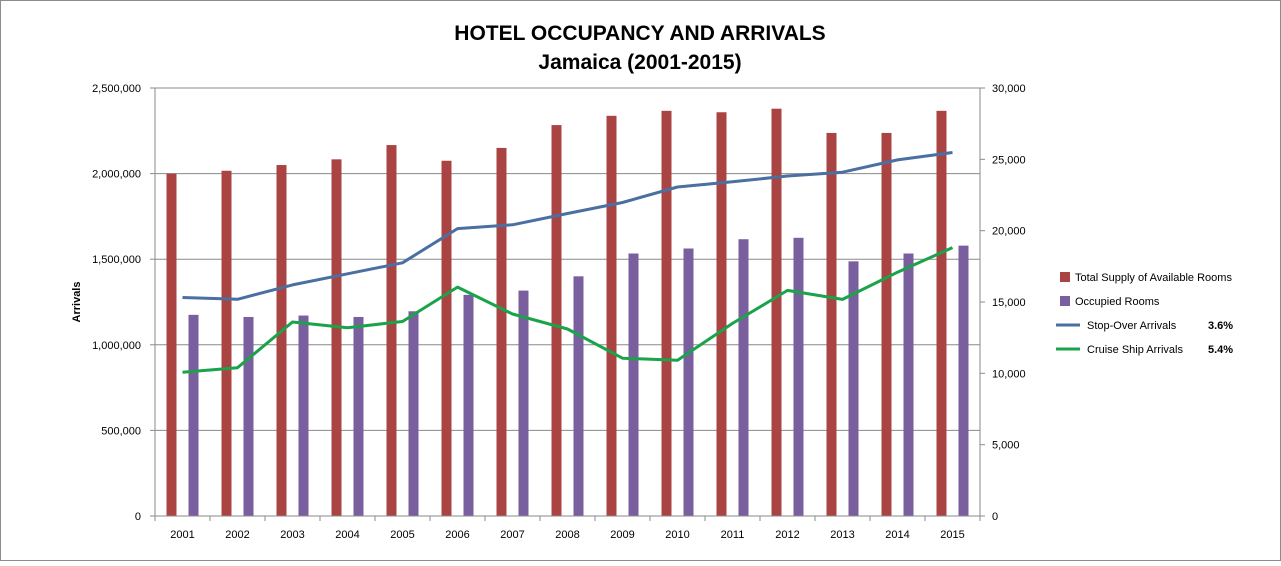 Image resolution: width=1281 pixels, height=566 pixels. What do you see at coordinates (402, 535) in the screenshot?
I see `x-tick-label-2005: 2005` at bounding box center [402, 535].